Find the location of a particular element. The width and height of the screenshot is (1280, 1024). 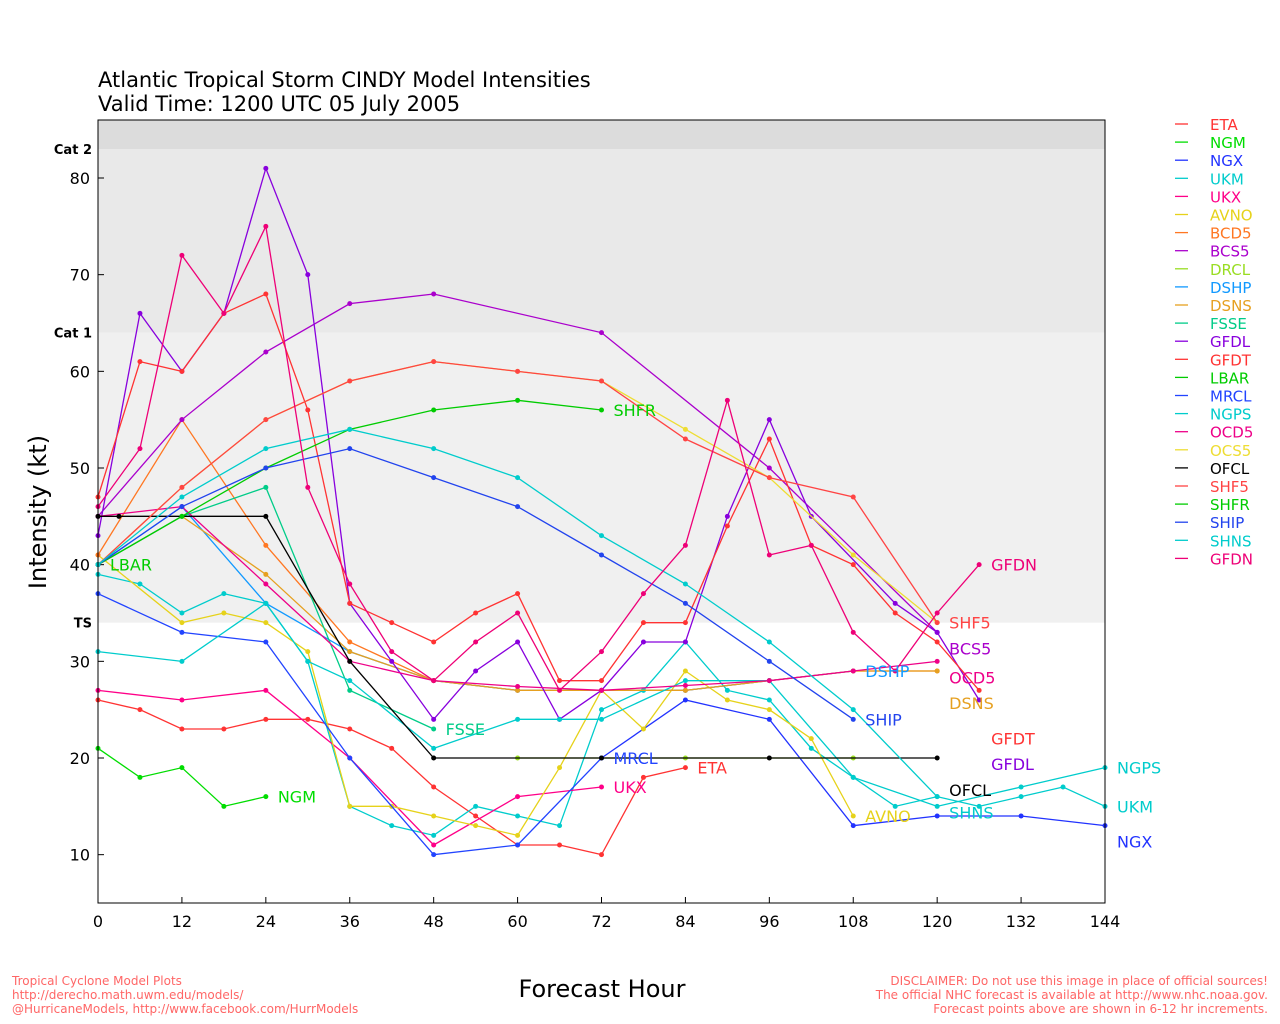

series-label-ukm: UKM is located at coordinates (1135, 806).